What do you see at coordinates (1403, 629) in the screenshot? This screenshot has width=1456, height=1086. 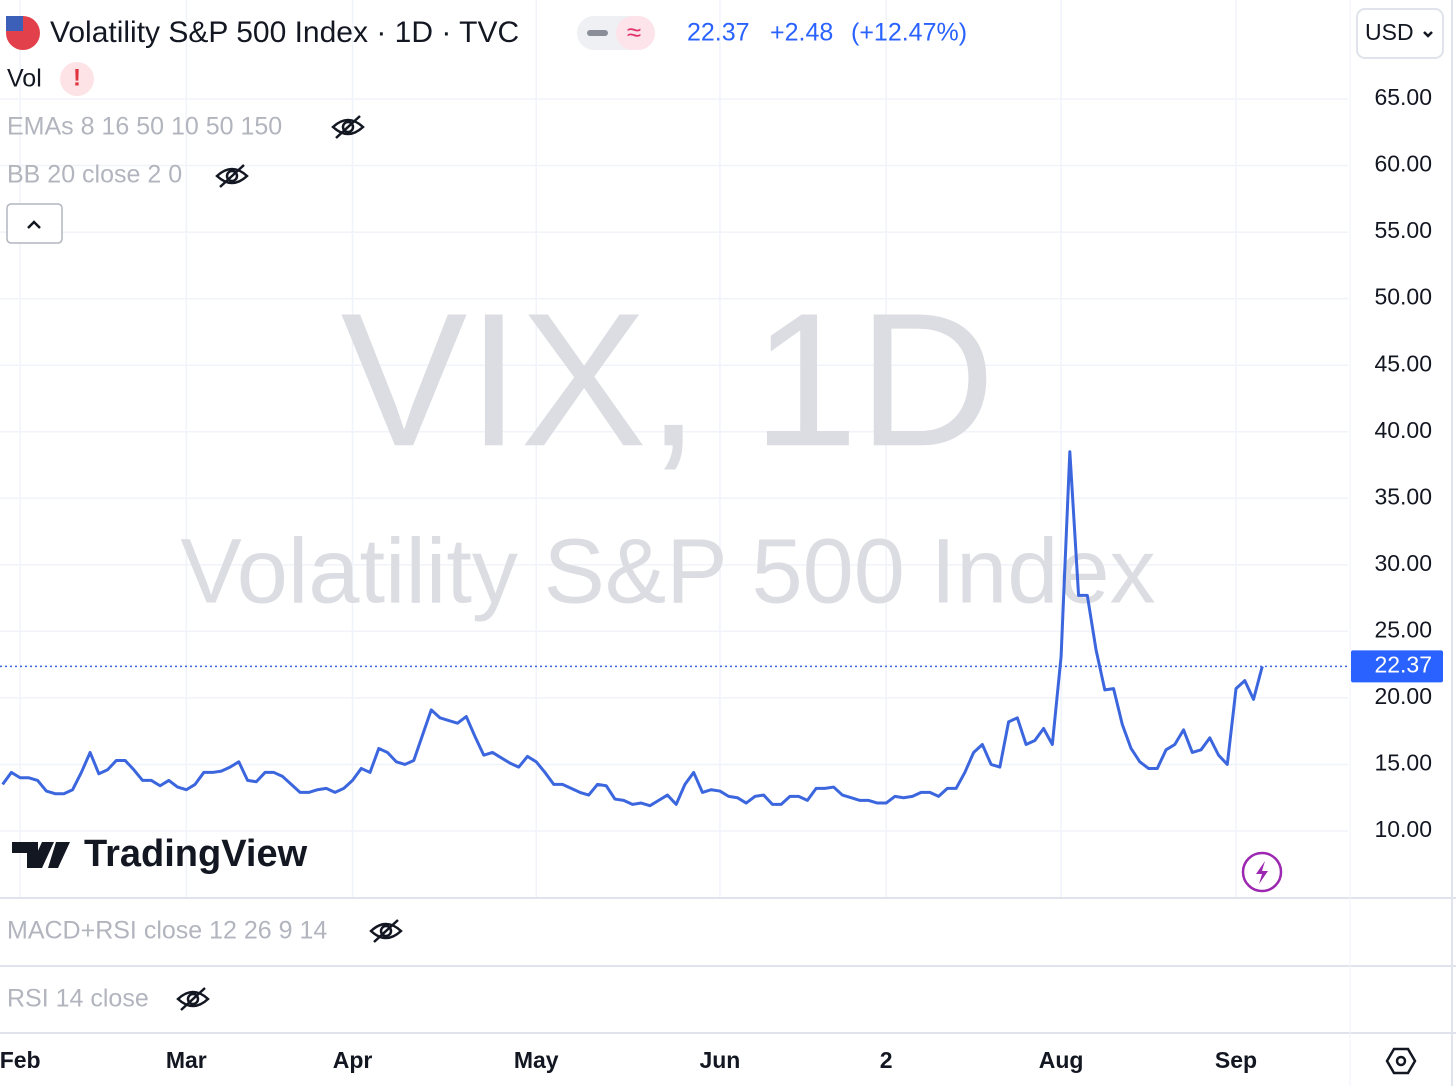 I see `y-tick-label: 25.00` at bounding box center [1403, 629].